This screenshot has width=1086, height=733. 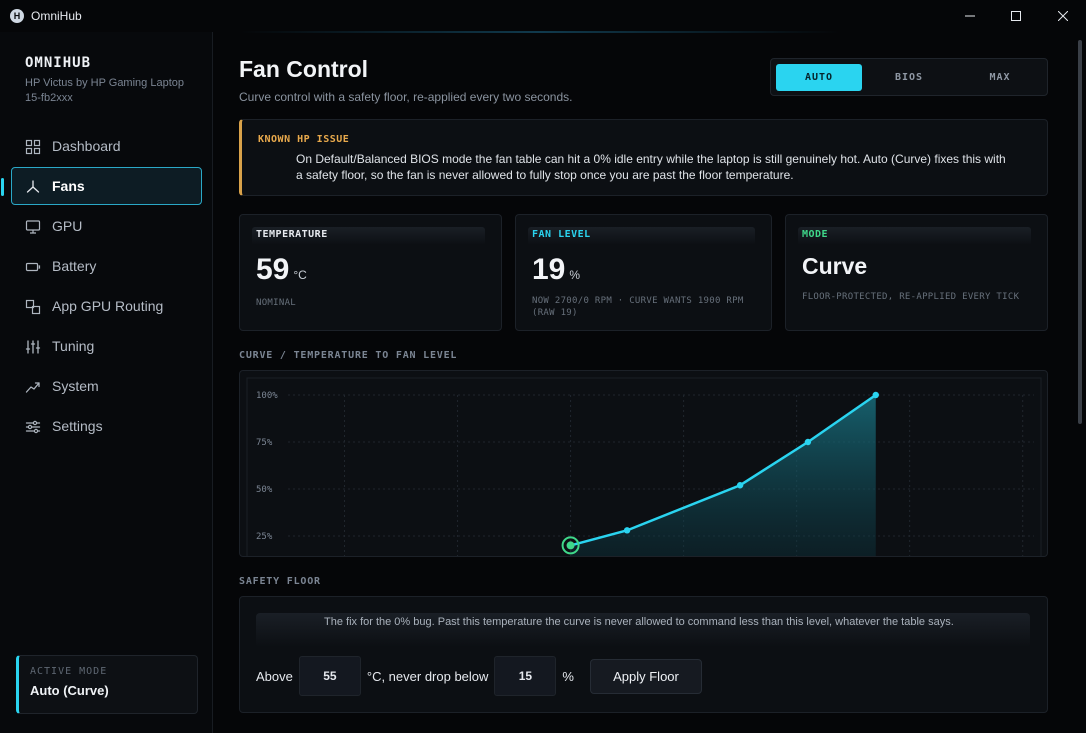 What do you see at coordinates (69, 690) in the screenshot?
I see `active-mode-value: Auto (Curve)` at bounding box center [69, 690].